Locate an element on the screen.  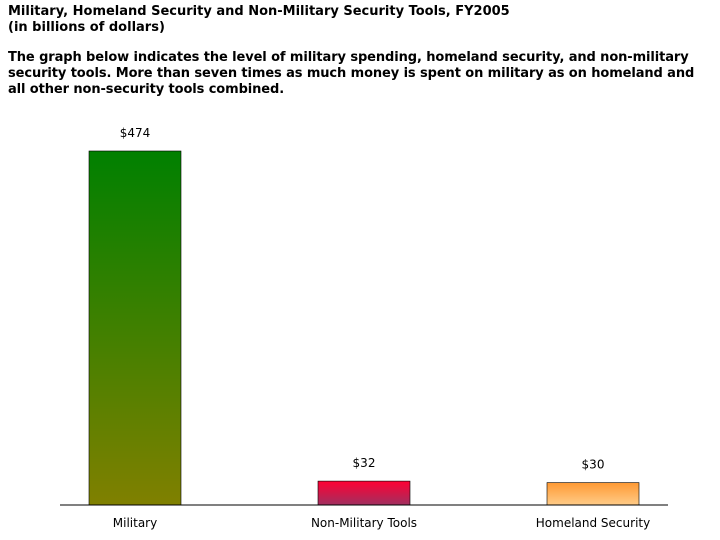
category-label-non-military-tools: Non-Military Tools is located at coordinates (364, 523).